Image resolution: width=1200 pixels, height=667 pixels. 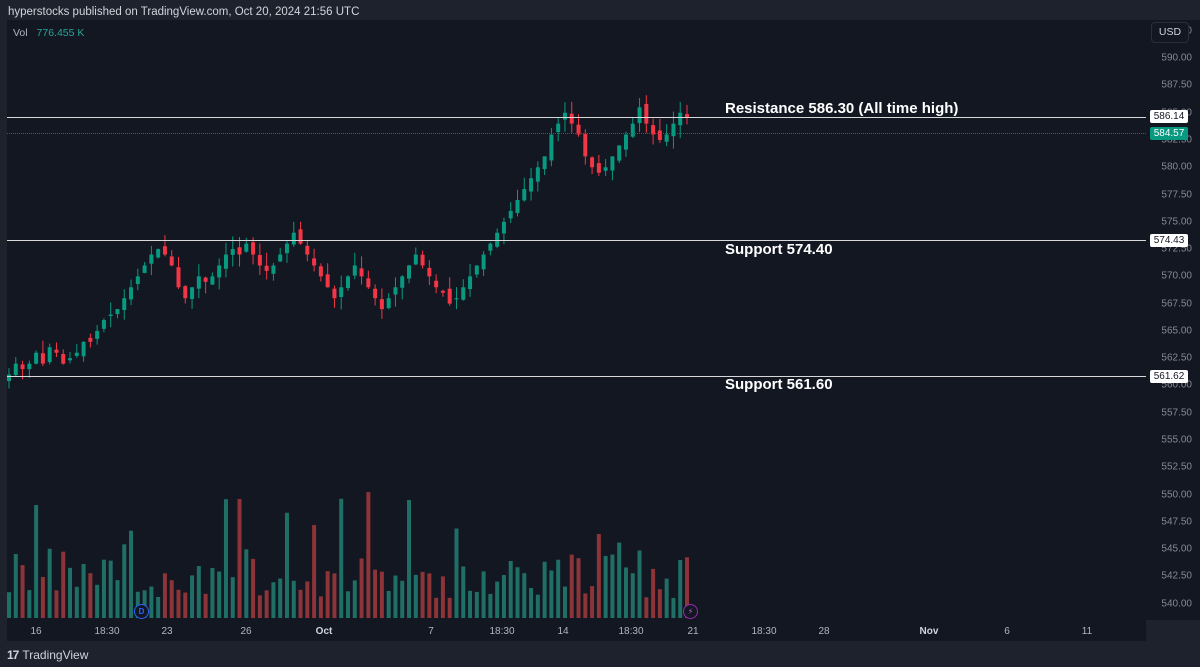 I want to click on volume-value: 776.455 K, so click(x=60, y=33).